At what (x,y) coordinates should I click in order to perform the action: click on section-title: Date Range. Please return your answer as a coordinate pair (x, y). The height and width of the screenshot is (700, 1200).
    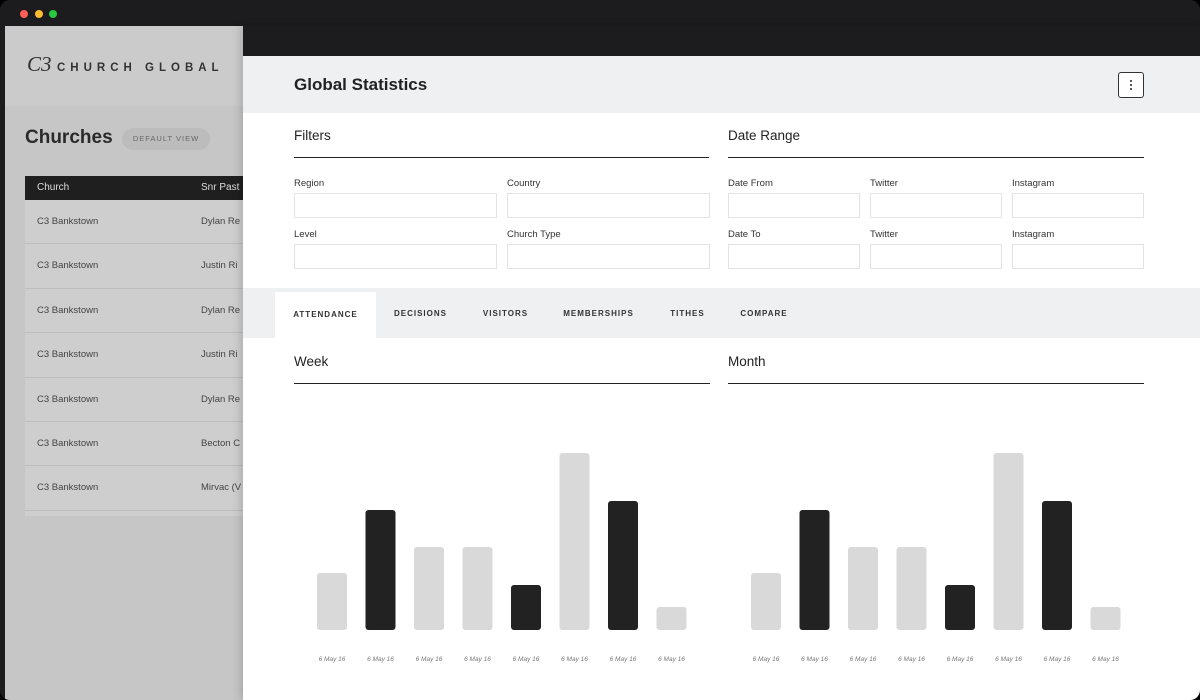
    Looking at the image, I should click on (764, 135).